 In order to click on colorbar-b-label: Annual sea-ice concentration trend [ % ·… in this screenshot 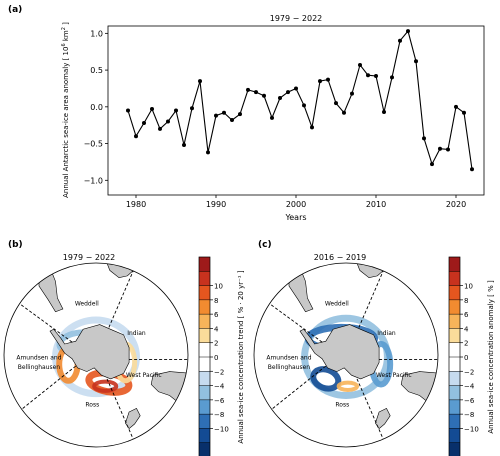, I will do `click(241, 356)`.